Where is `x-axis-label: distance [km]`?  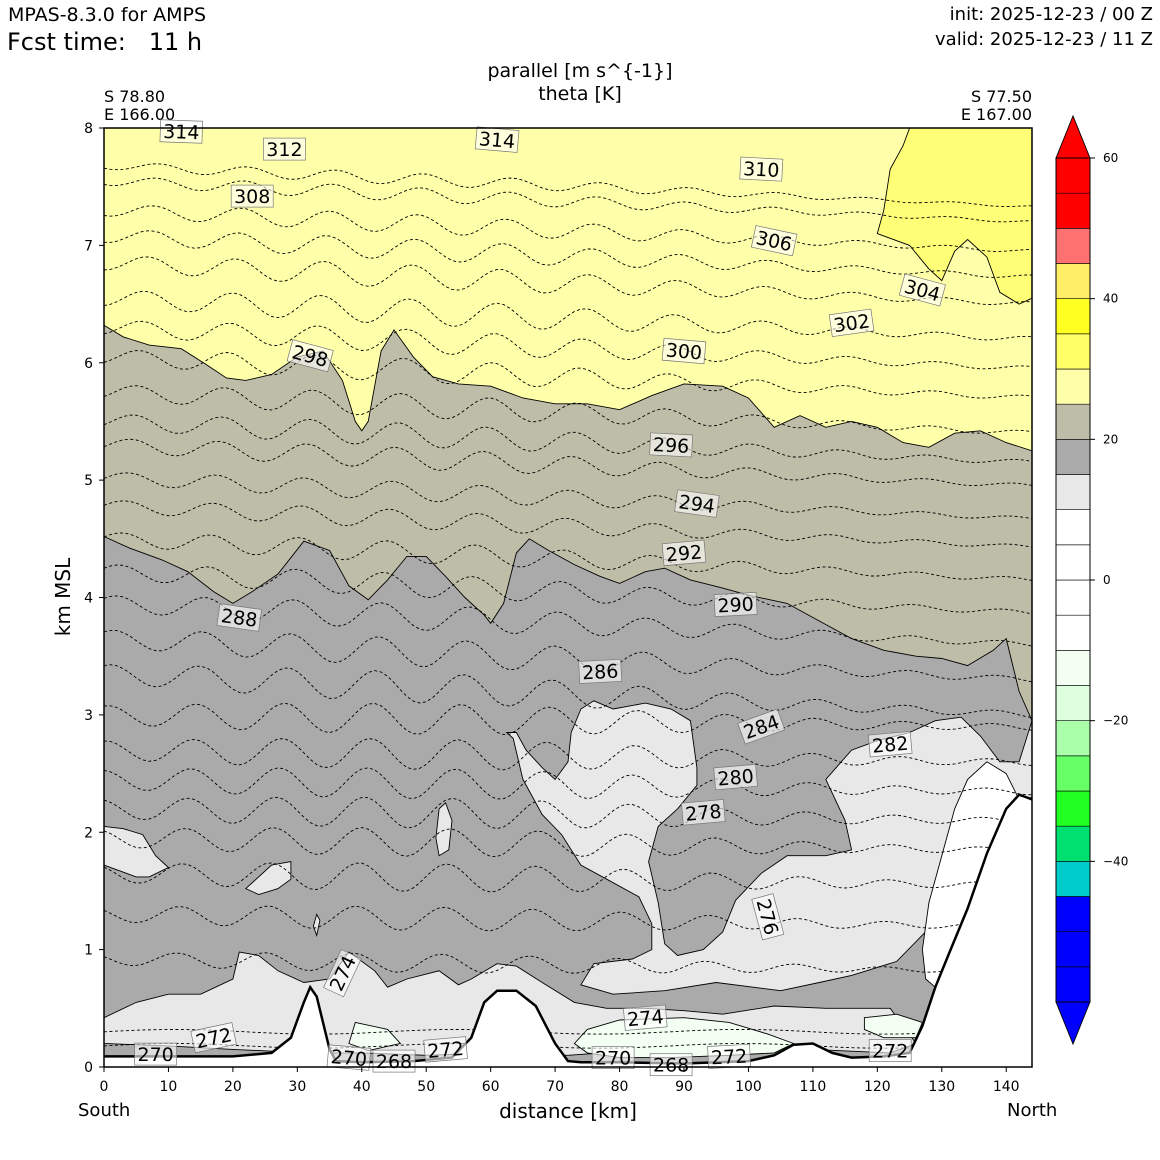
x-axis-label: distance [km] is located at coordinates (568, 1111).